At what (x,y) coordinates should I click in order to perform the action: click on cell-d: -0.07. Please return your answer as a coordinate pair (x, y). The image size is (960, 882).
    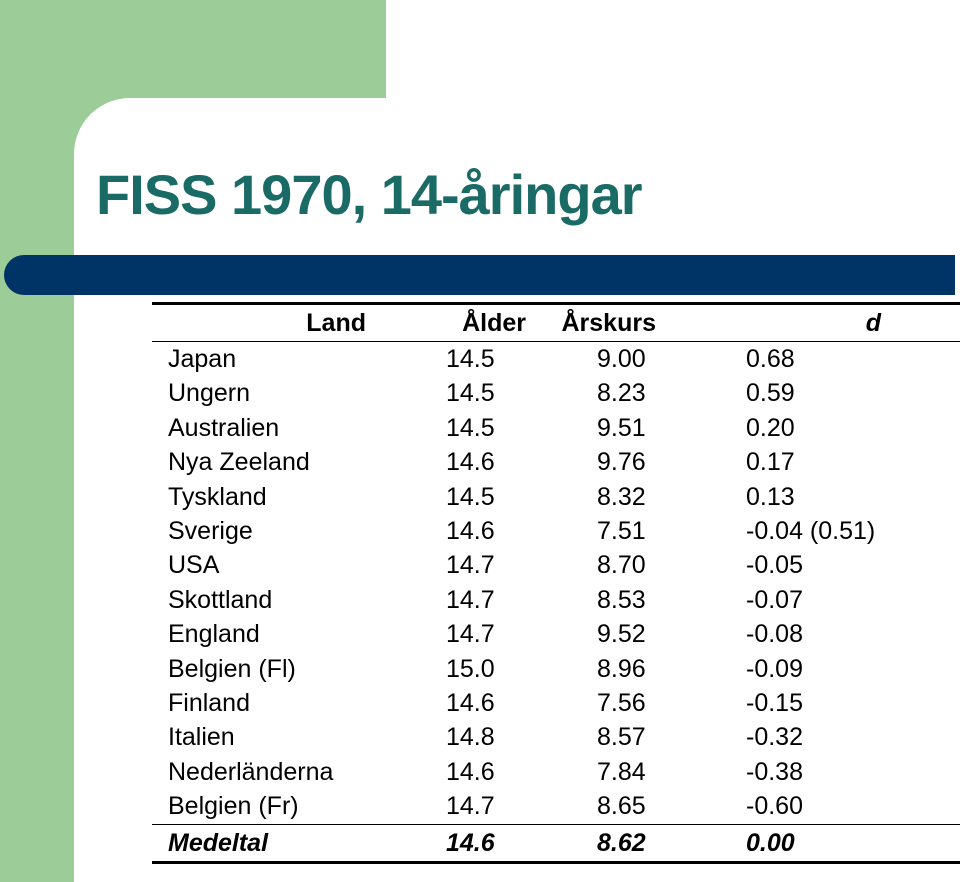
    Looking at the image, I should click on (774, 599).